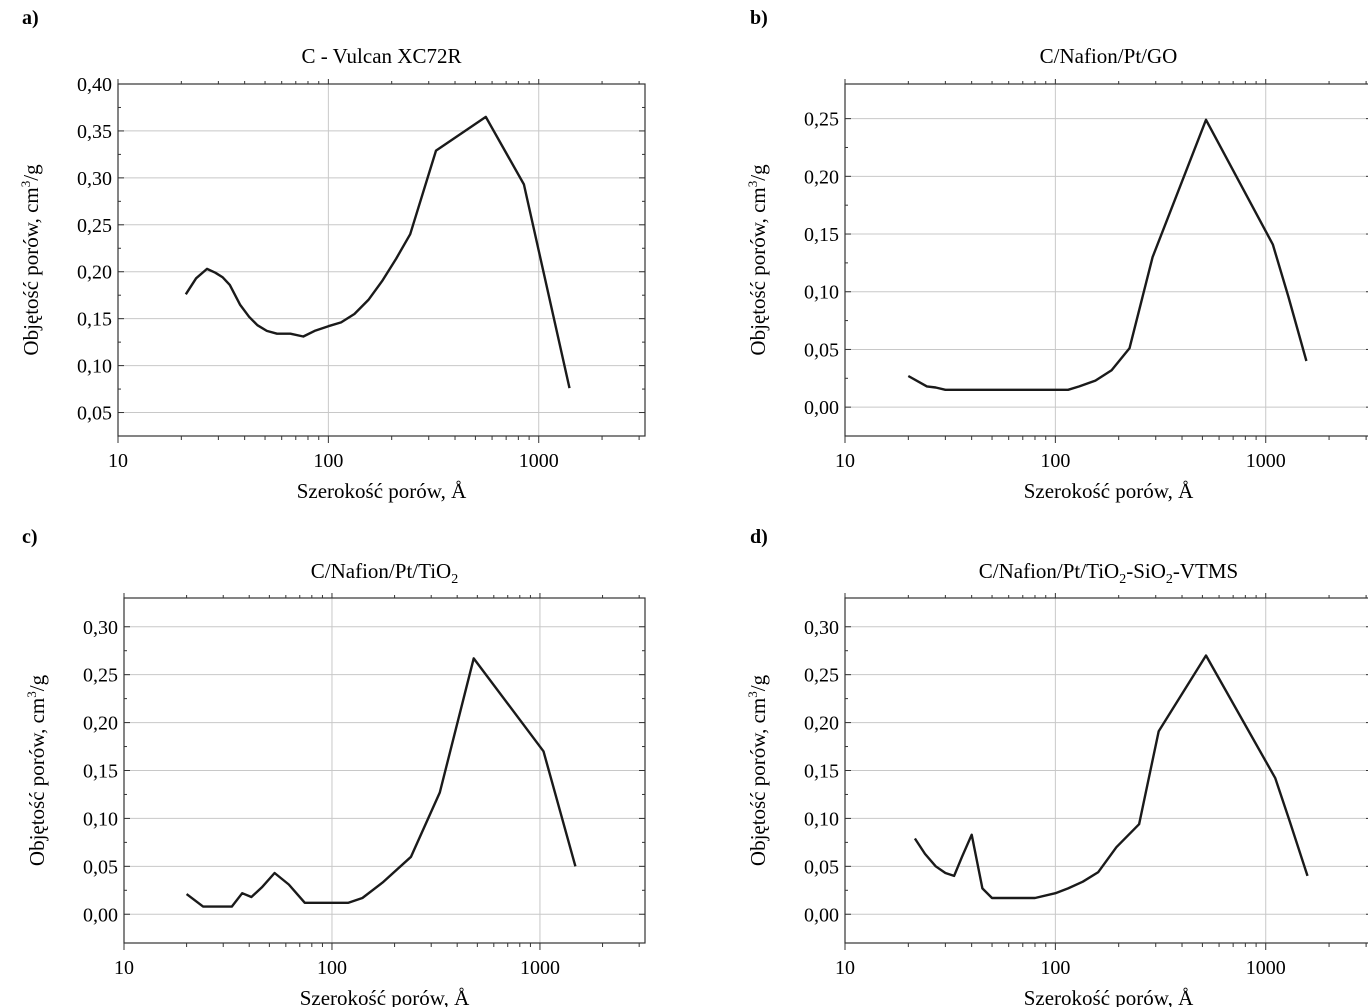 Image resolution: width=1368 pixels, height=1007 pixels. I want to click on chart-title: C - Vulcan XC72R, so click(382, 56).